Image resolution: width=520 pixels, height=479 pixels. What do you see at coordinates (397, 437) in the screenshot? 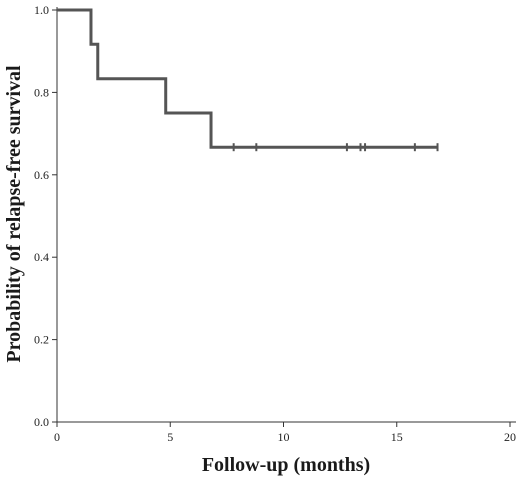
I see `x-tick-label: 15` at bounding box center [397, 437].